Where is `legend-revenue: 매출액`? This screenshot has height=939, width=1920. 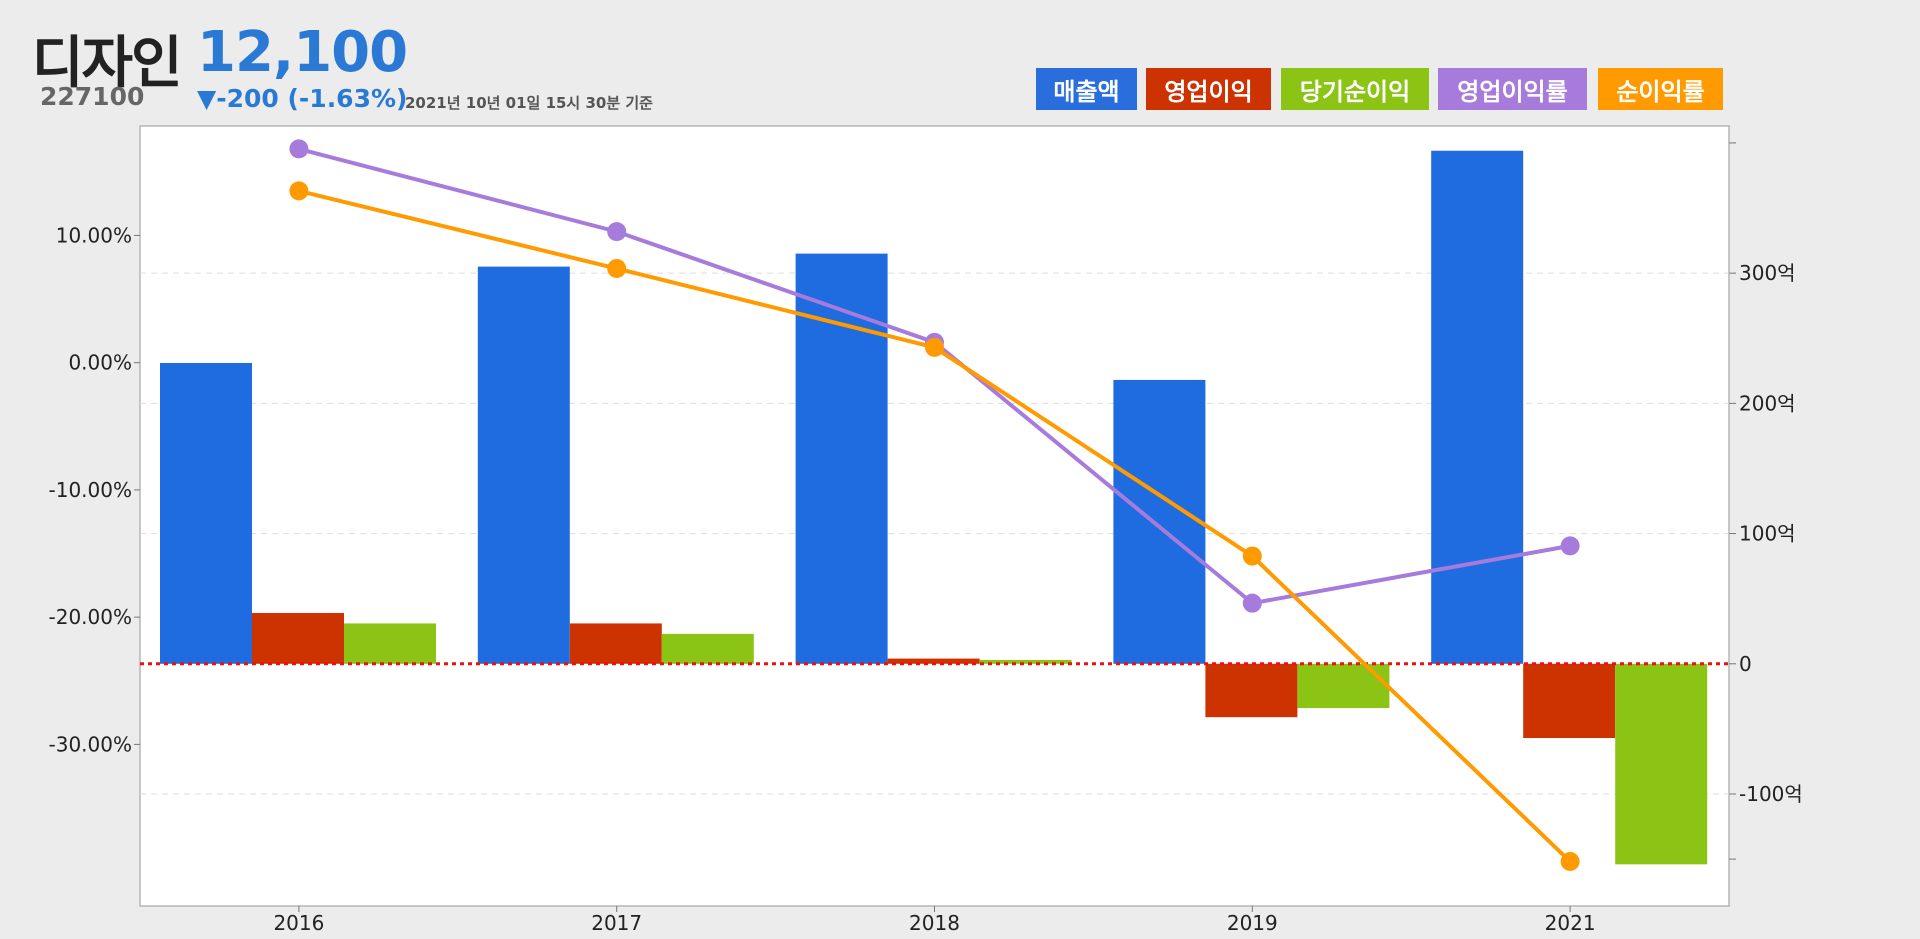 legend-revenue: 매출액 is located at coordinates (1086, 89).